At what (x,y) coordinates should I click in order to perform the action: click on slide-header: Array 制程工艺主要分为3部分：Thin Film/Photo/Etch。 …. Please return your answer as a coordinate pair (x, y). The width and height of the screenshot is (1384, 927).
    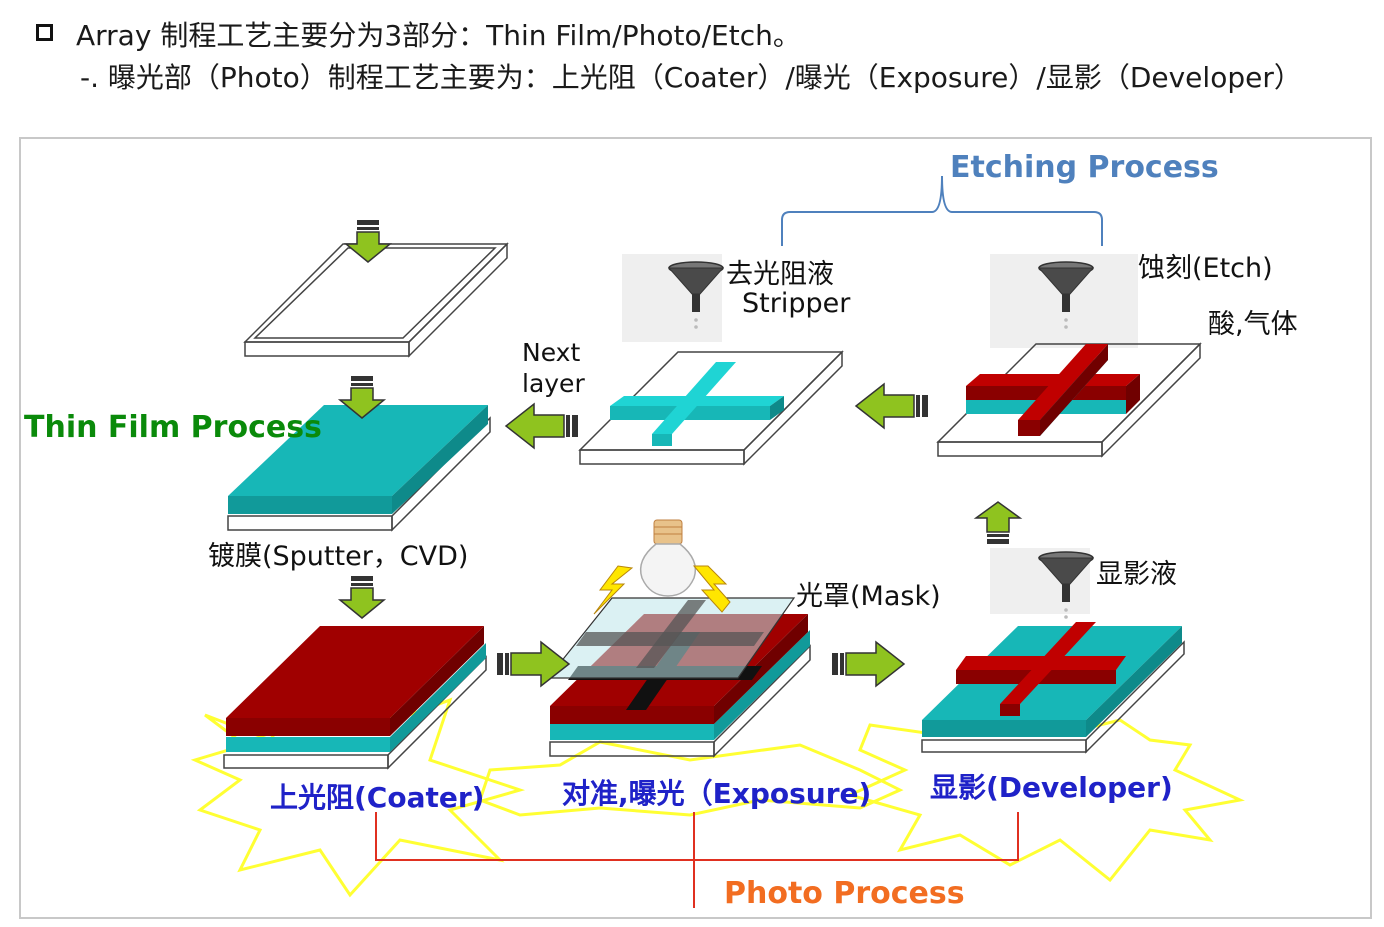
    Looking at the image, I should click on (692, 60).